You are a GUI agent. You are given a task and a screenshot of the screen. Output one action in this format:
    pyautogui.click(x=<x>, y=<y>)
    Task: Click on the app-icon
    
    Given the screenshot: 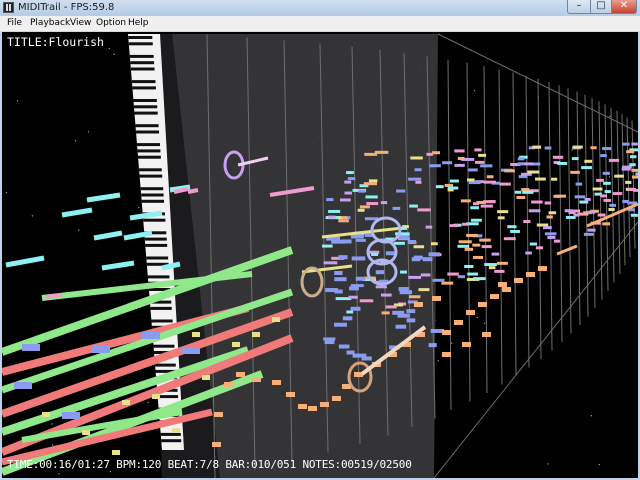 What is the action you would take?
    pyautogui.click(x=8, y=7)
    